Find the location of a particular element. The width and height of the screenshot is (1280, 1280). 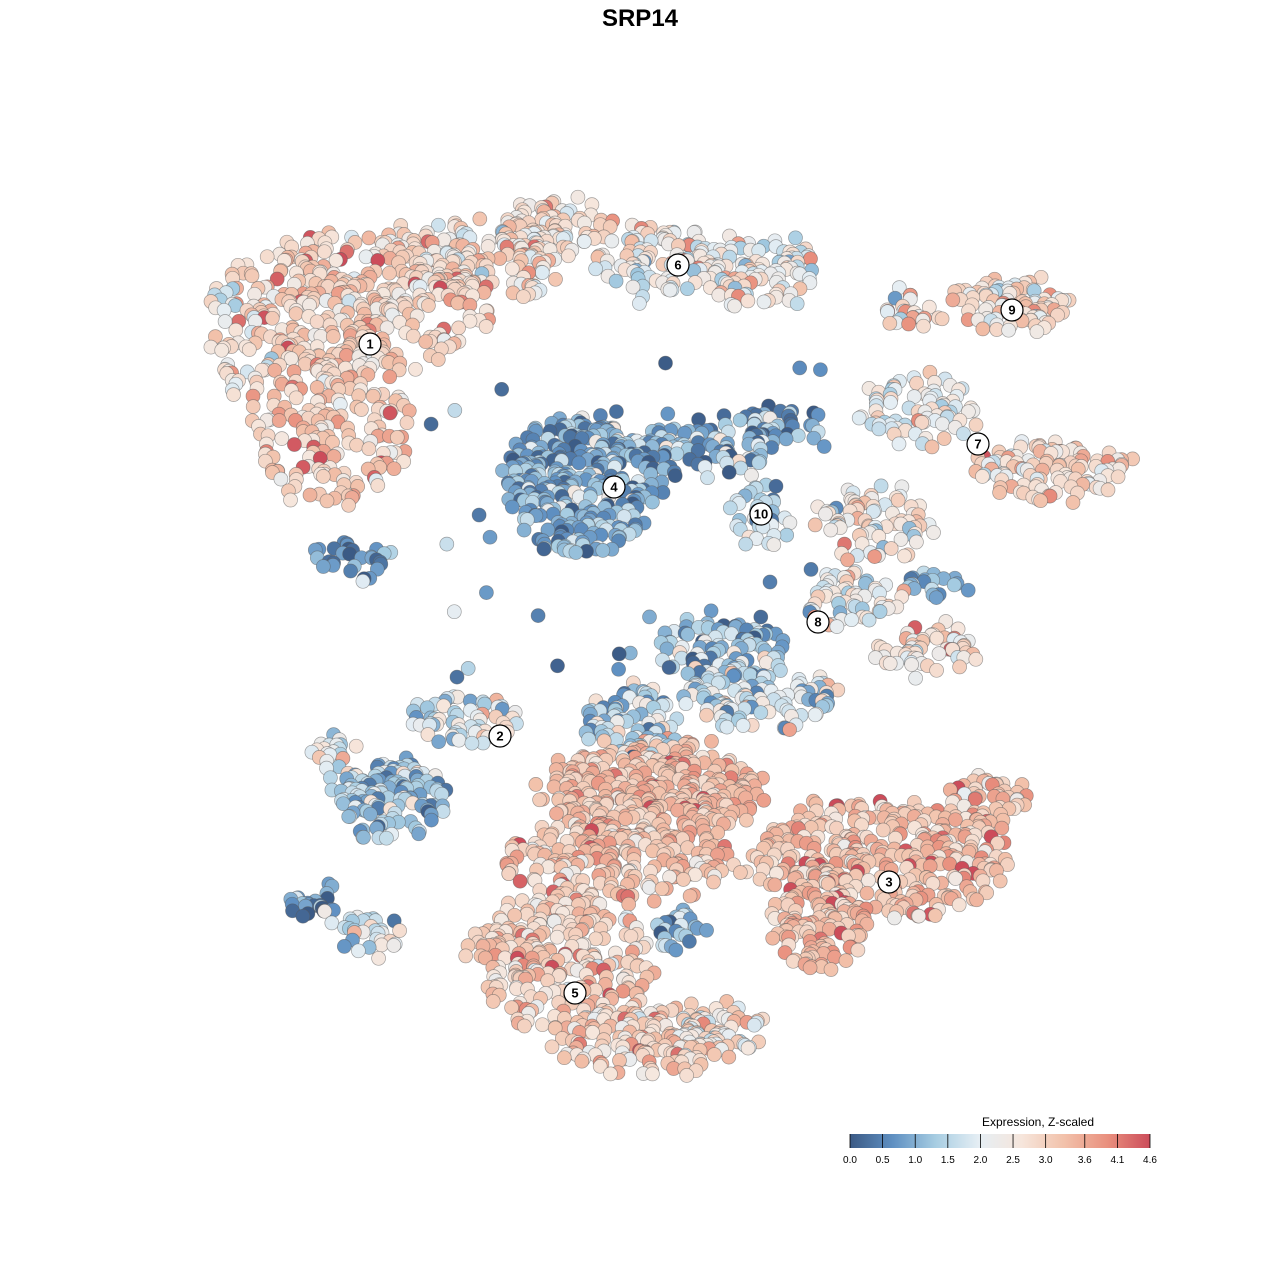

cluster-label-6: 6 is located at coordinates (678, 265).